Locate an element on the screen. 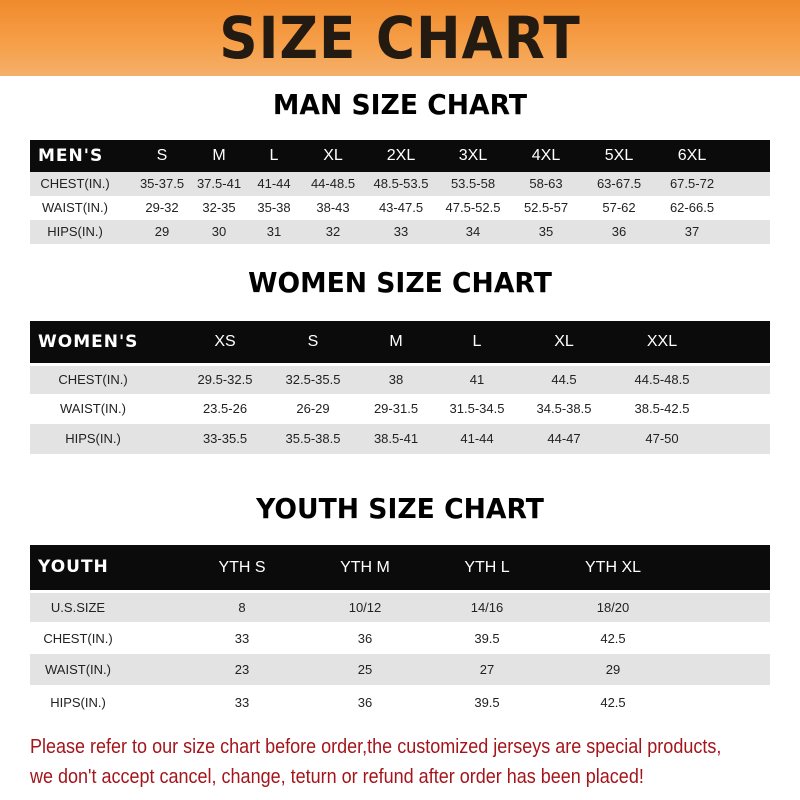 The width and height of the screenshot is (800, 800). size-header: 6XL is located at coordinates (692, 155).